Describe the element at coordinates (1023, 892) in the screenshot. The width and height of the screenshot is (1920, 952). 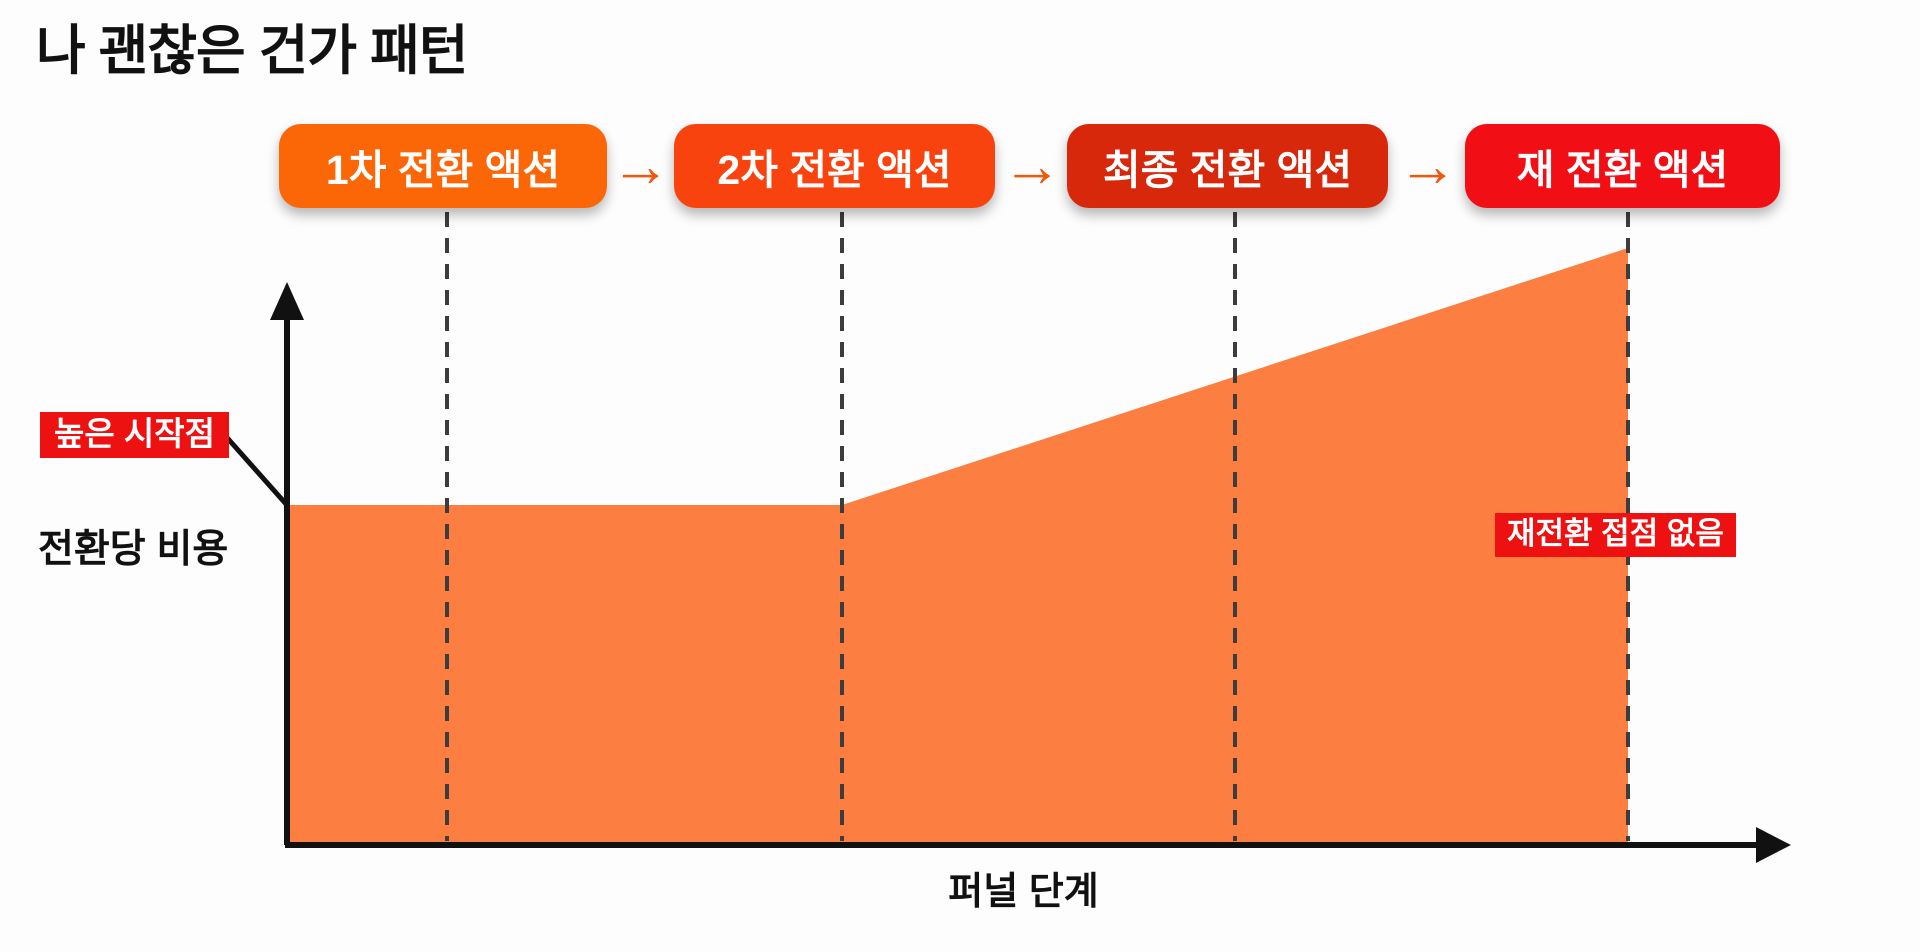
I see `x-axis-label: 퍼널 단계` at that location.